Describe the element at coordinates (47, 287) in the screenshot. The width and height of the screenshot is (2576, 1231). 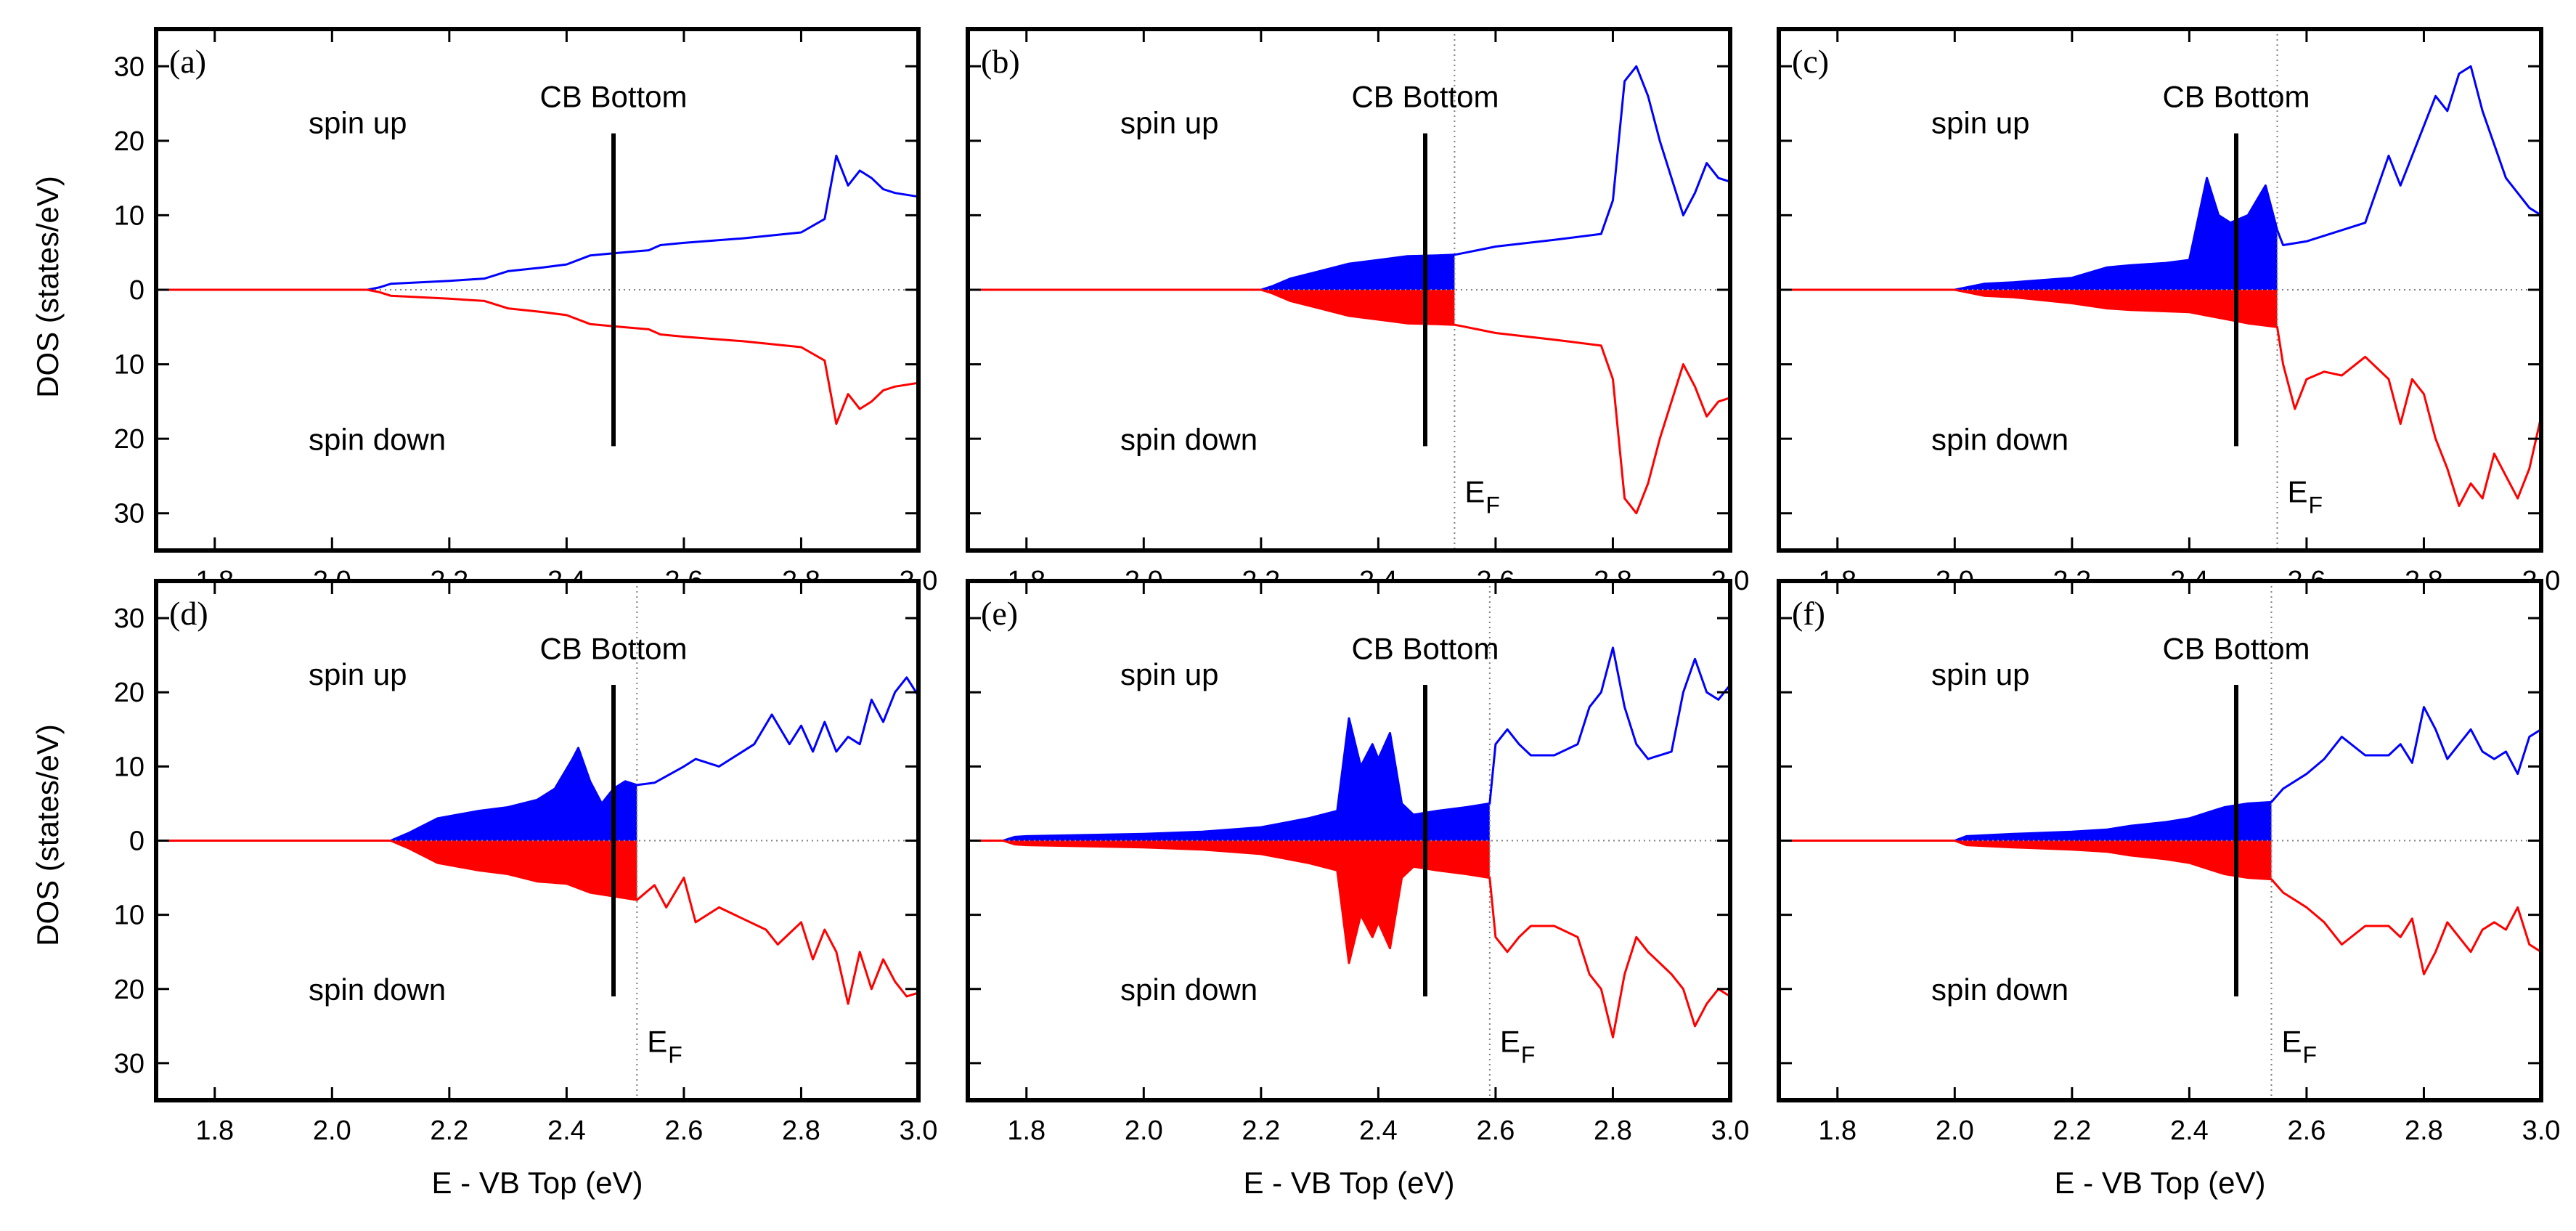
I see `y-axis-label-top: DOS (states/eV)` at that location.